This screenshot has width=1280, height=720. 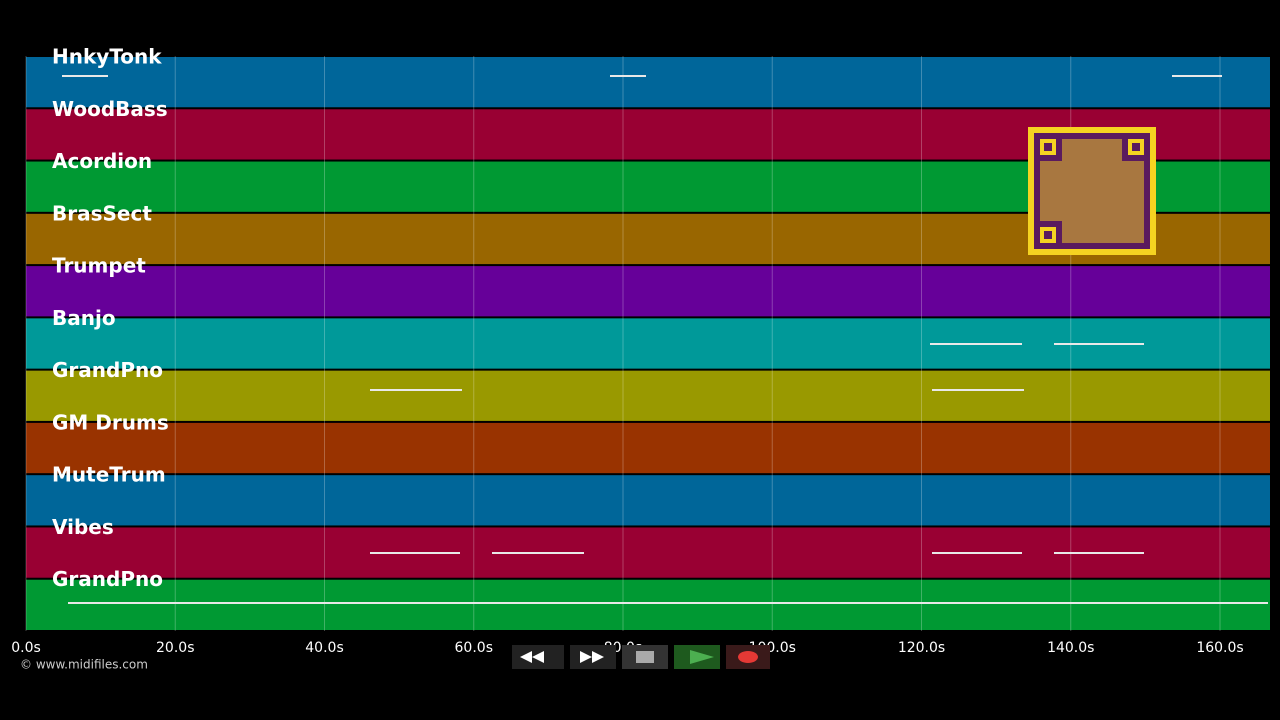 I want to click on x-tick-label: 40.0s, so click(x=324, y=648).